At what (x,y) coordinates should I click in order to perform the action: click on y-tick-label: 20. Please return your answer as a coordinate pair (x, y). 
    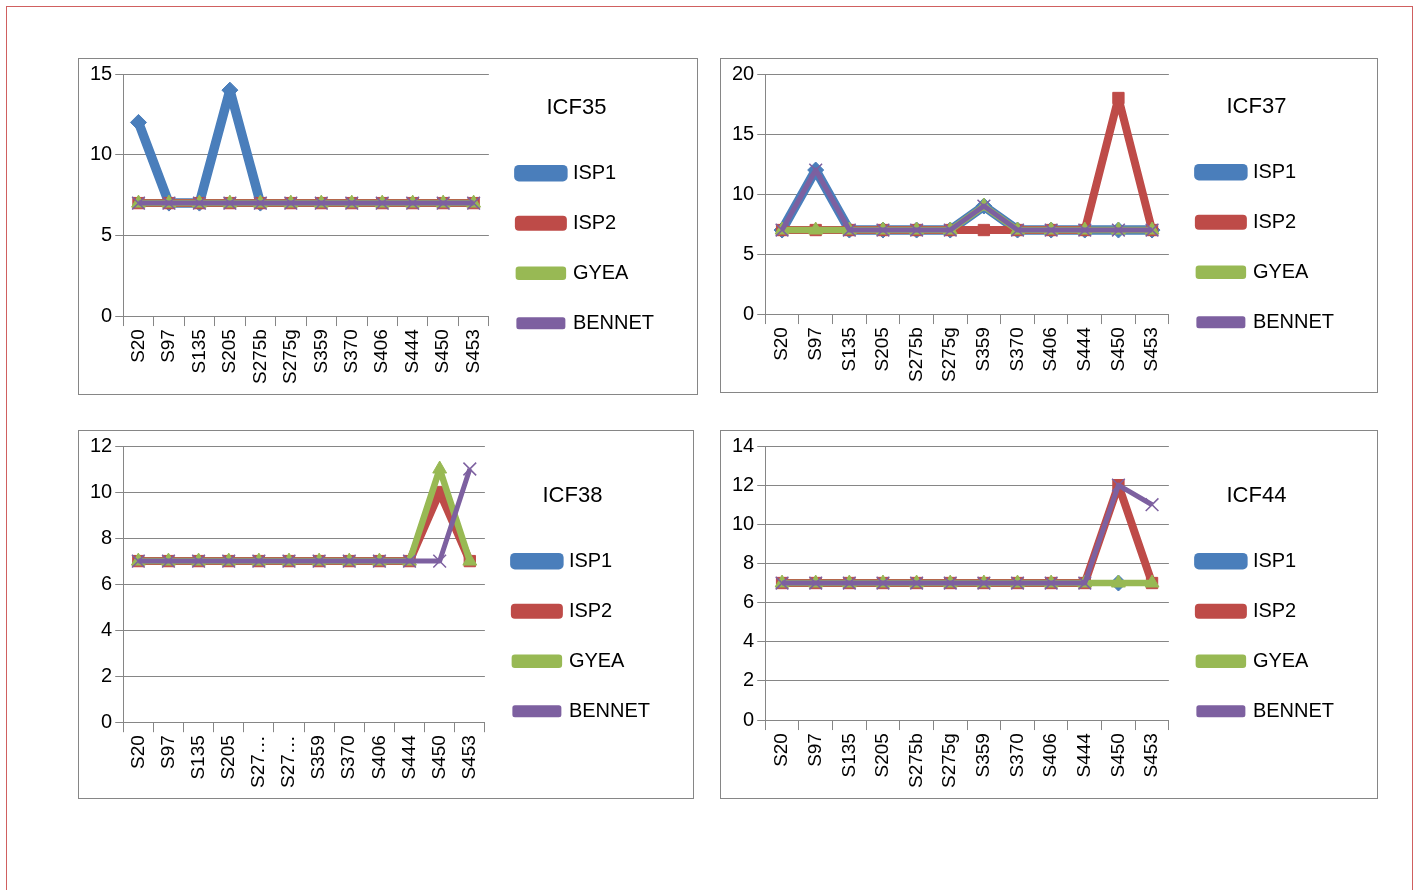
    Looking at the image, I should click on (743, 72).